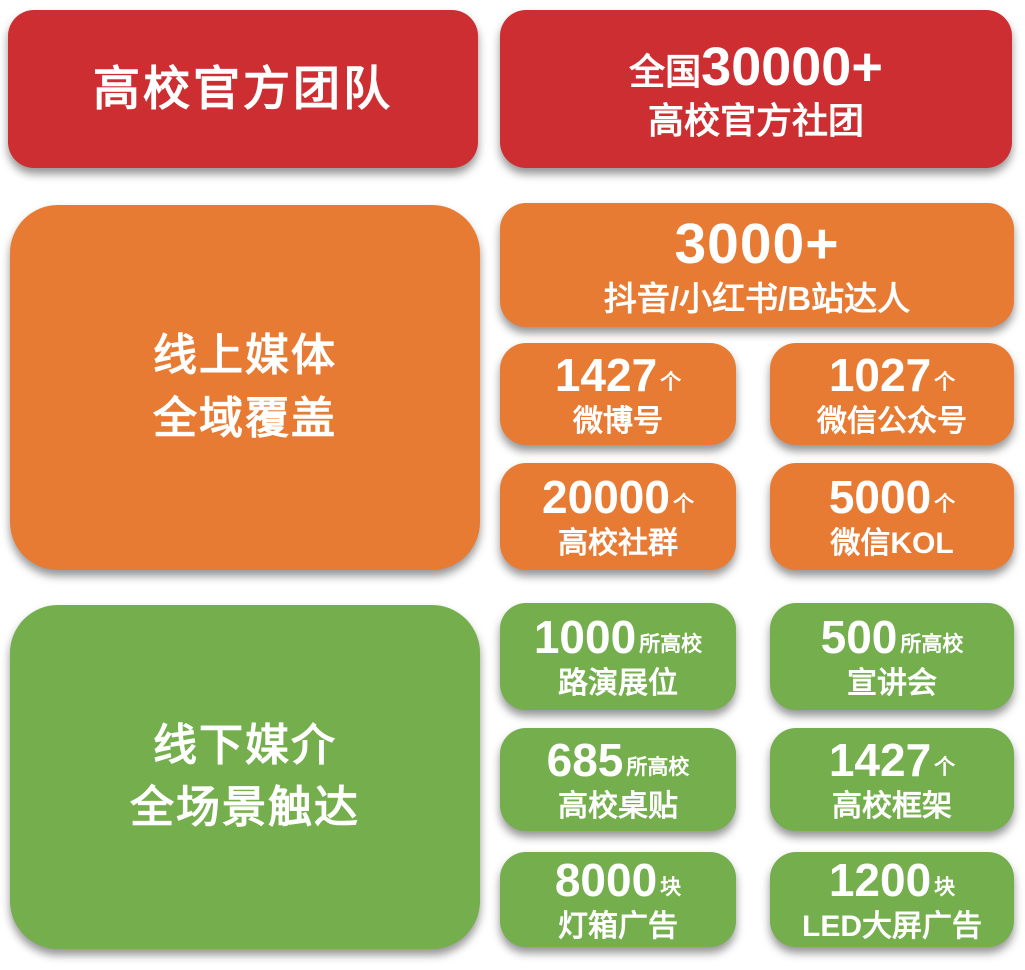 The width and height of the screenshot is (1025, 970). What do you see at coordinates (792, 66) in the screenshot?
I see `stat-number: 30000+` at bounding box center [792, 66].